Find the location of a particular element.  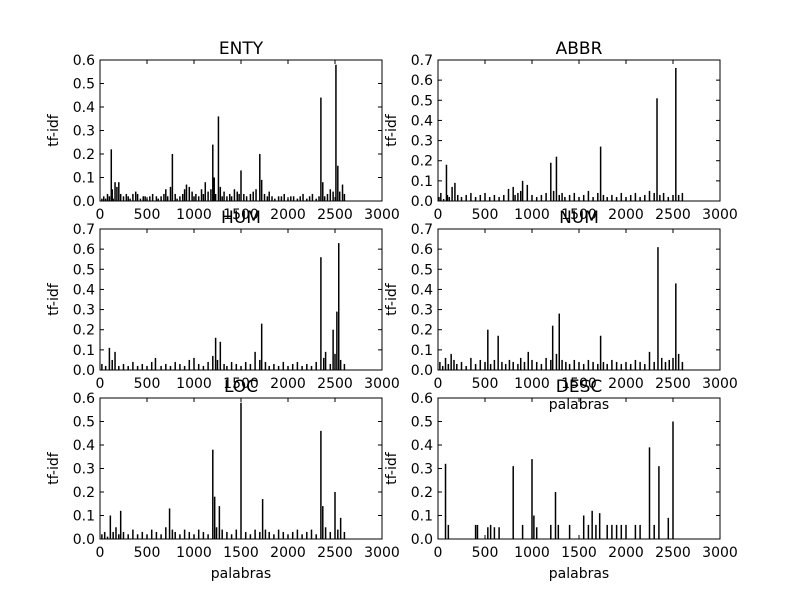

subplot-title: DESC is located at coordinates (579, 387).